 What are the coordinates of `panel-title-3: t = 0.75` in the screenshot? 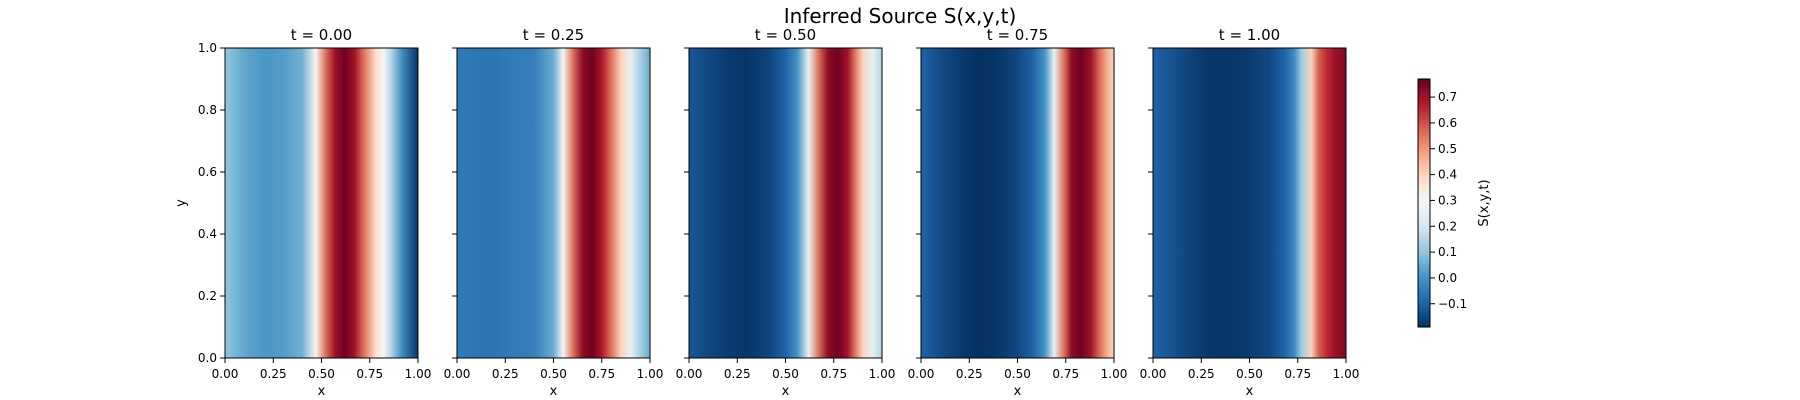 It's located at (1017, 35).